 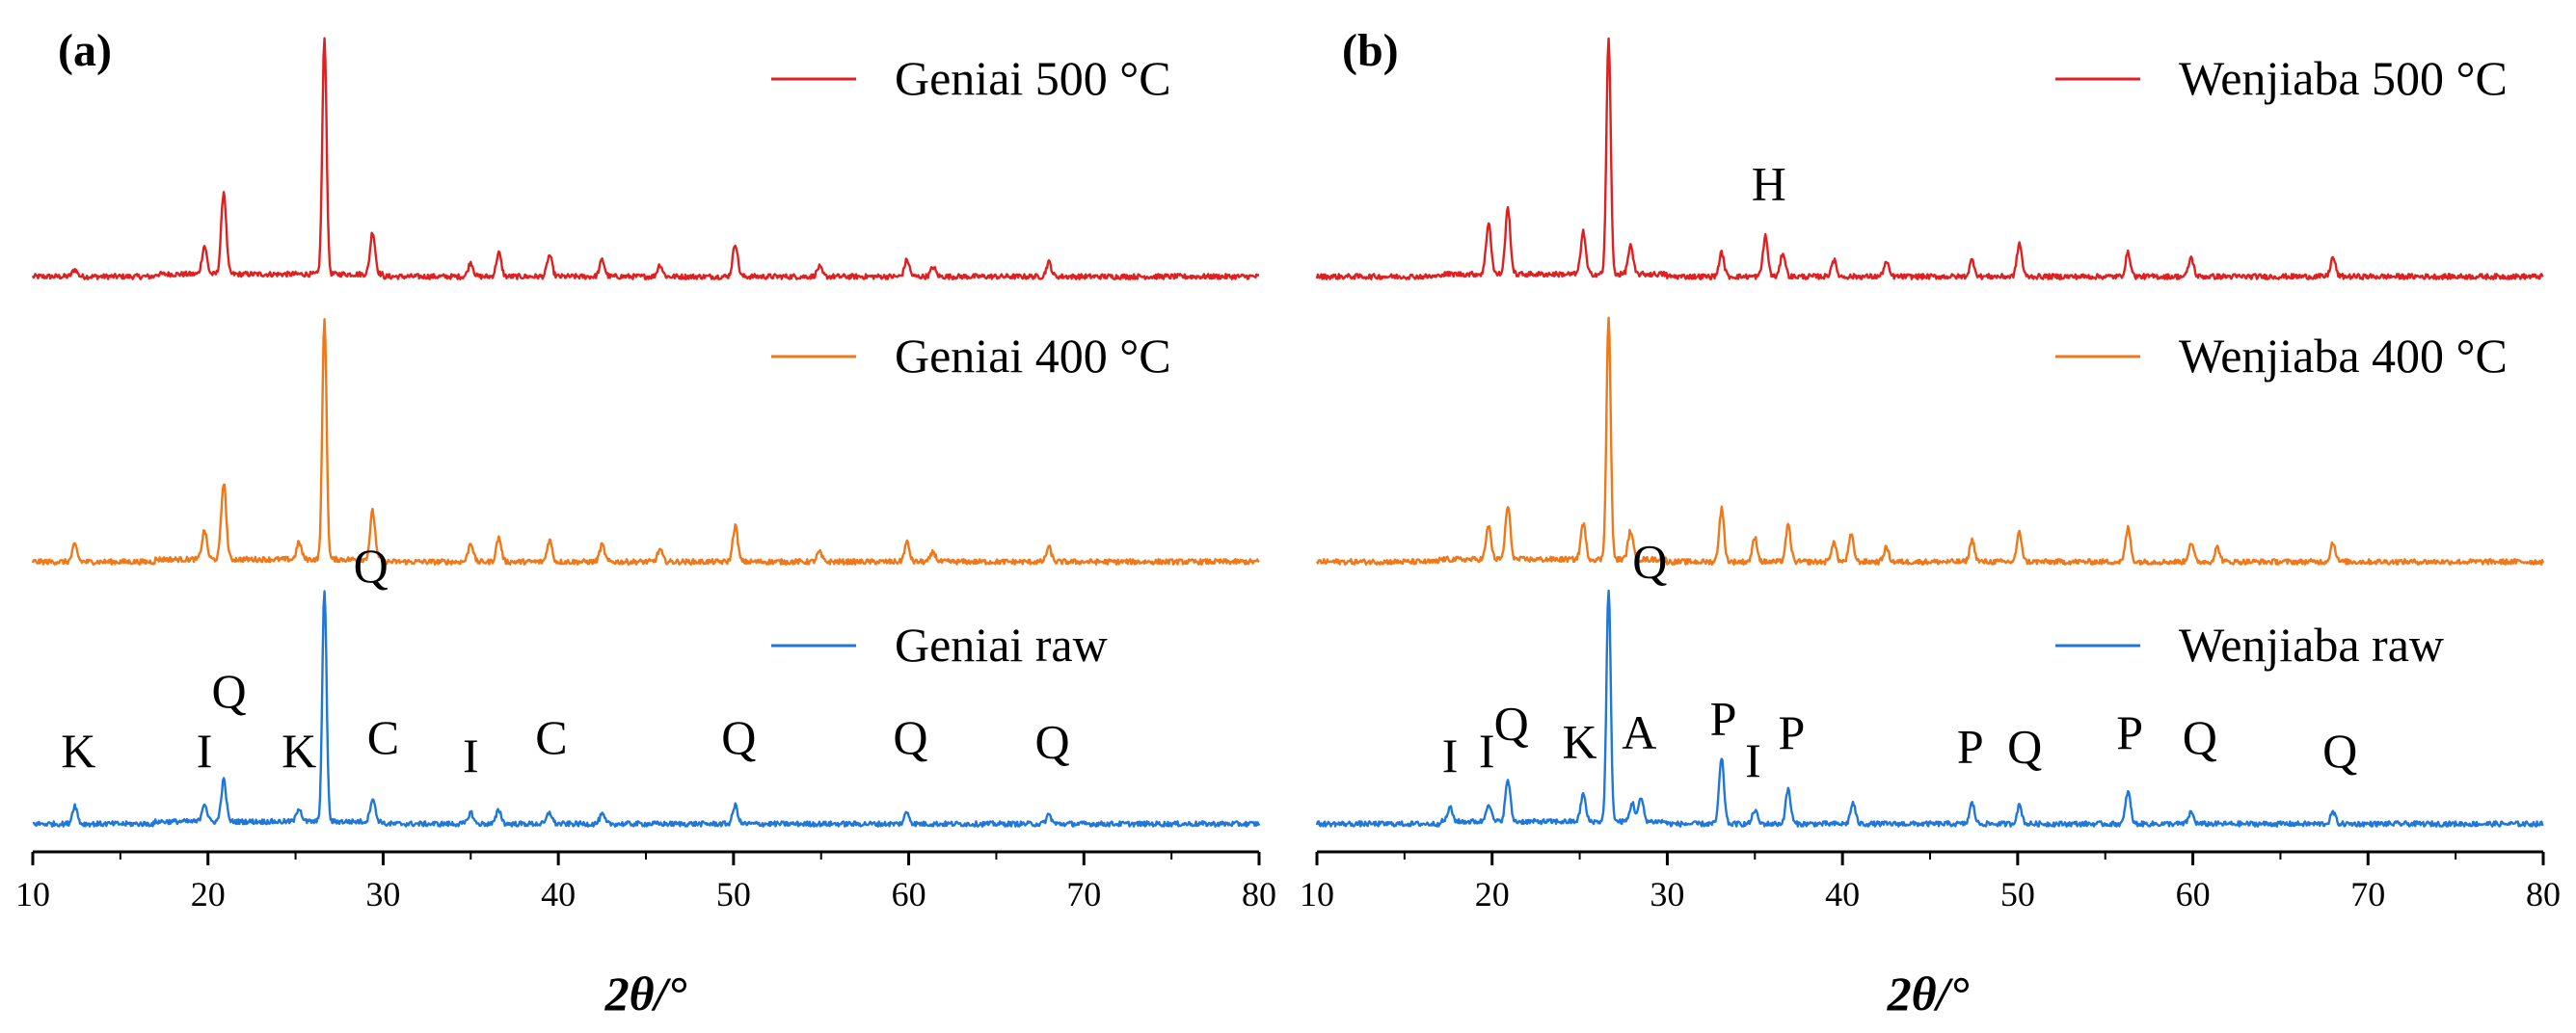 I want to click on phase-label: A, so click(x=1639, y=732).